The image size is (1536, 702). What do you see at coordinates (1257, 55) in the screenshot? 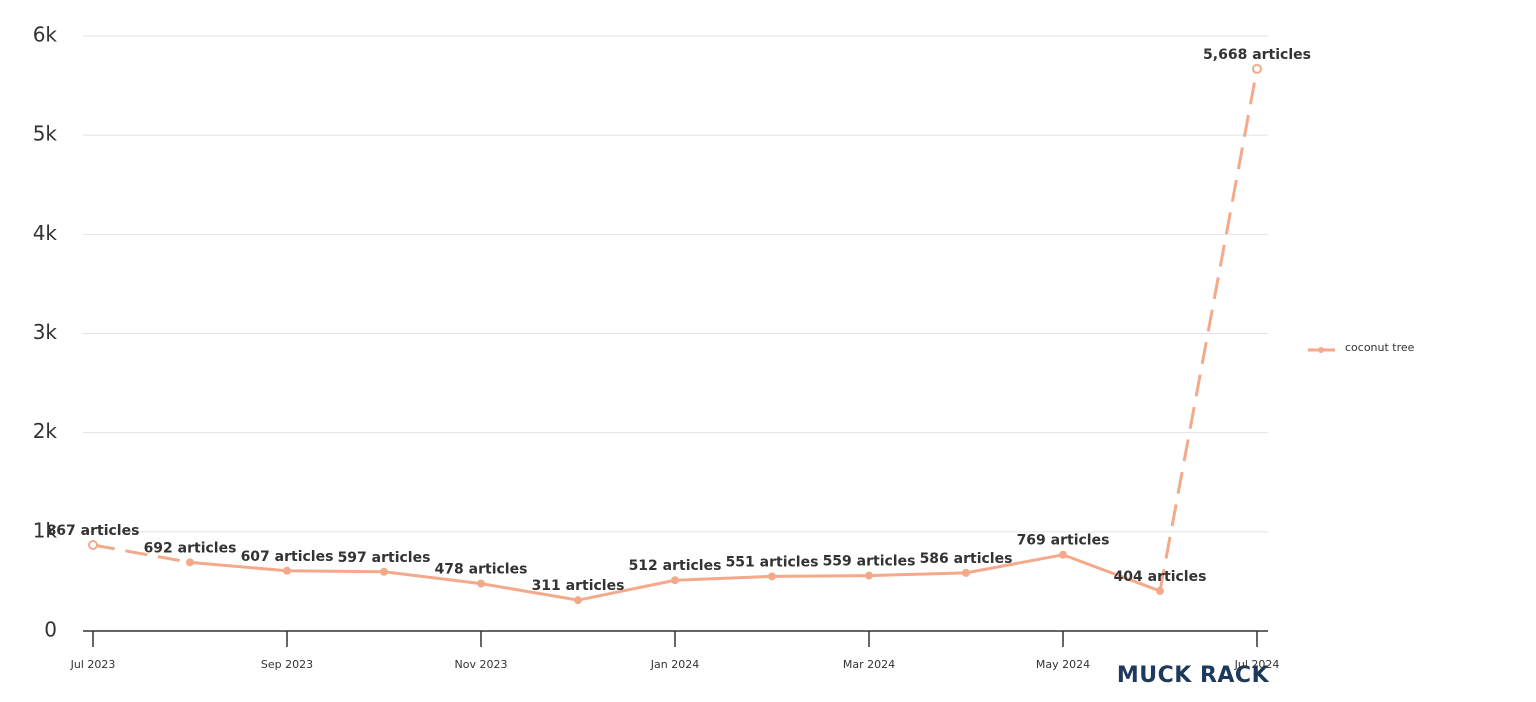
I see `data-label: 5,668 articles` at bounding box center [1257, 55].